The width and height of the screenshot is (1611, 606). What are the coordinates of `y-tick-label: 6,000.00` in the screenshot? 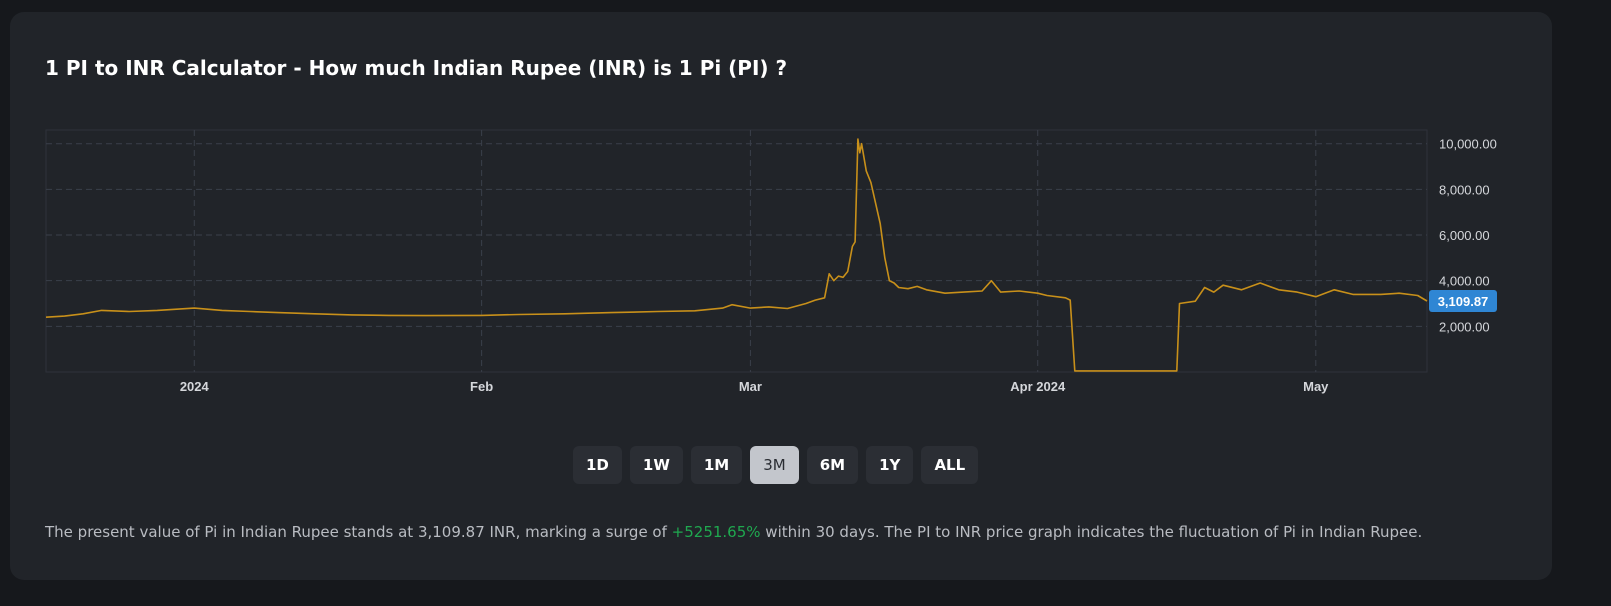 It's located at (1464, 235).